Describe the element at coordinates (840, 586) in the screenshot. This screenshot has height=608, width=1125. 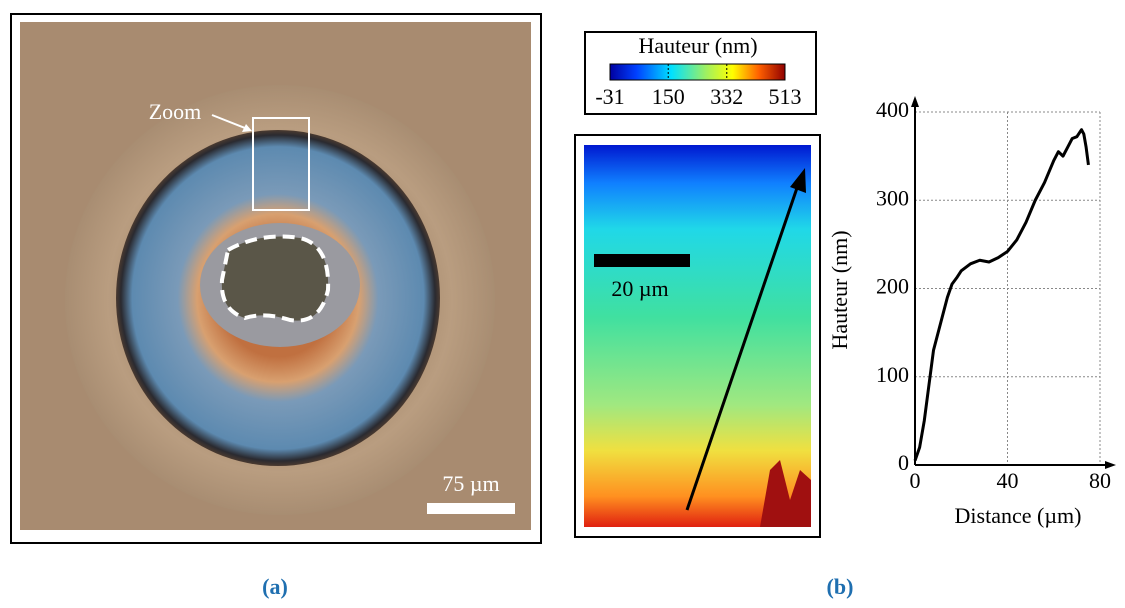
I see `caption: (b)` at that location.